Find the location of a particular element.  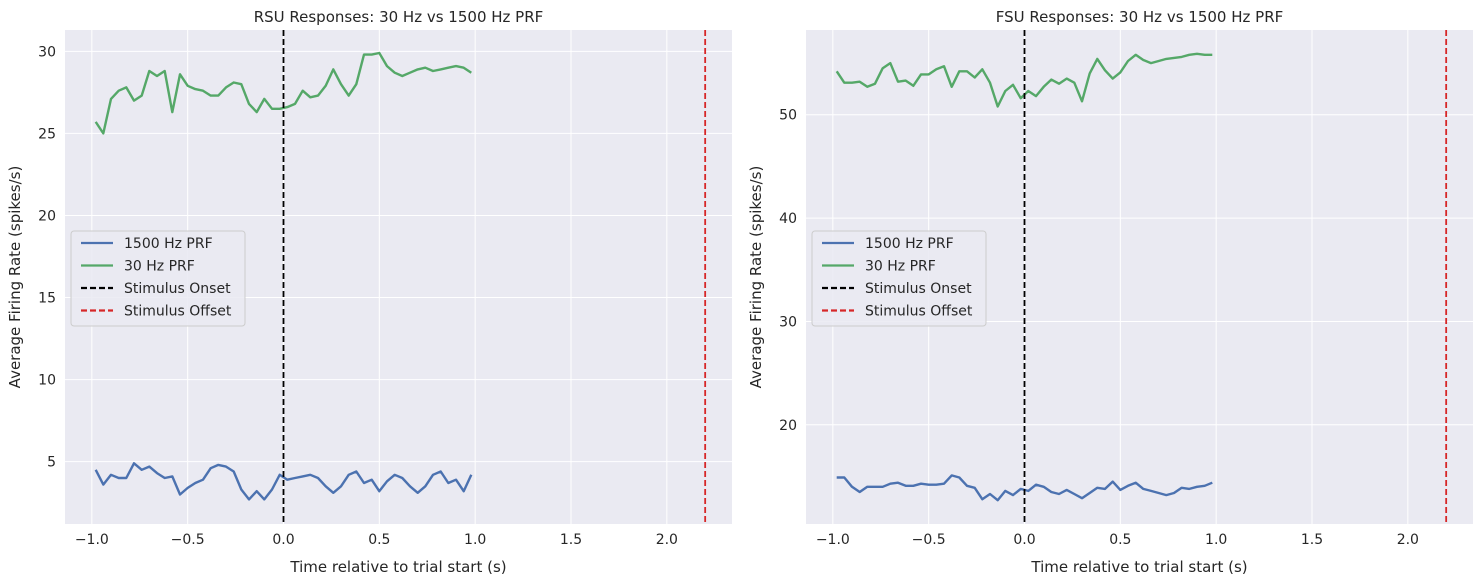

y-tick-label: 25 is located at coordinates (47, 134).